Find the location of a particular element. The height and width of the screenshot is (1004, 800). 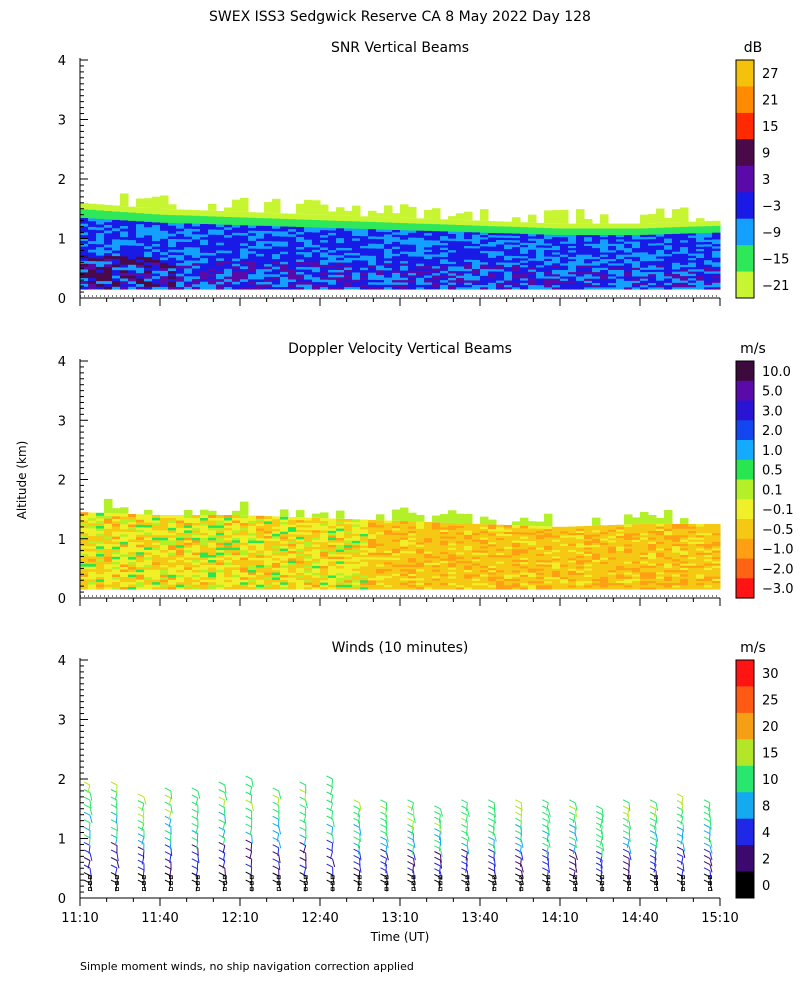

y-tick-label: 3 is located at coordinates (62, 121).